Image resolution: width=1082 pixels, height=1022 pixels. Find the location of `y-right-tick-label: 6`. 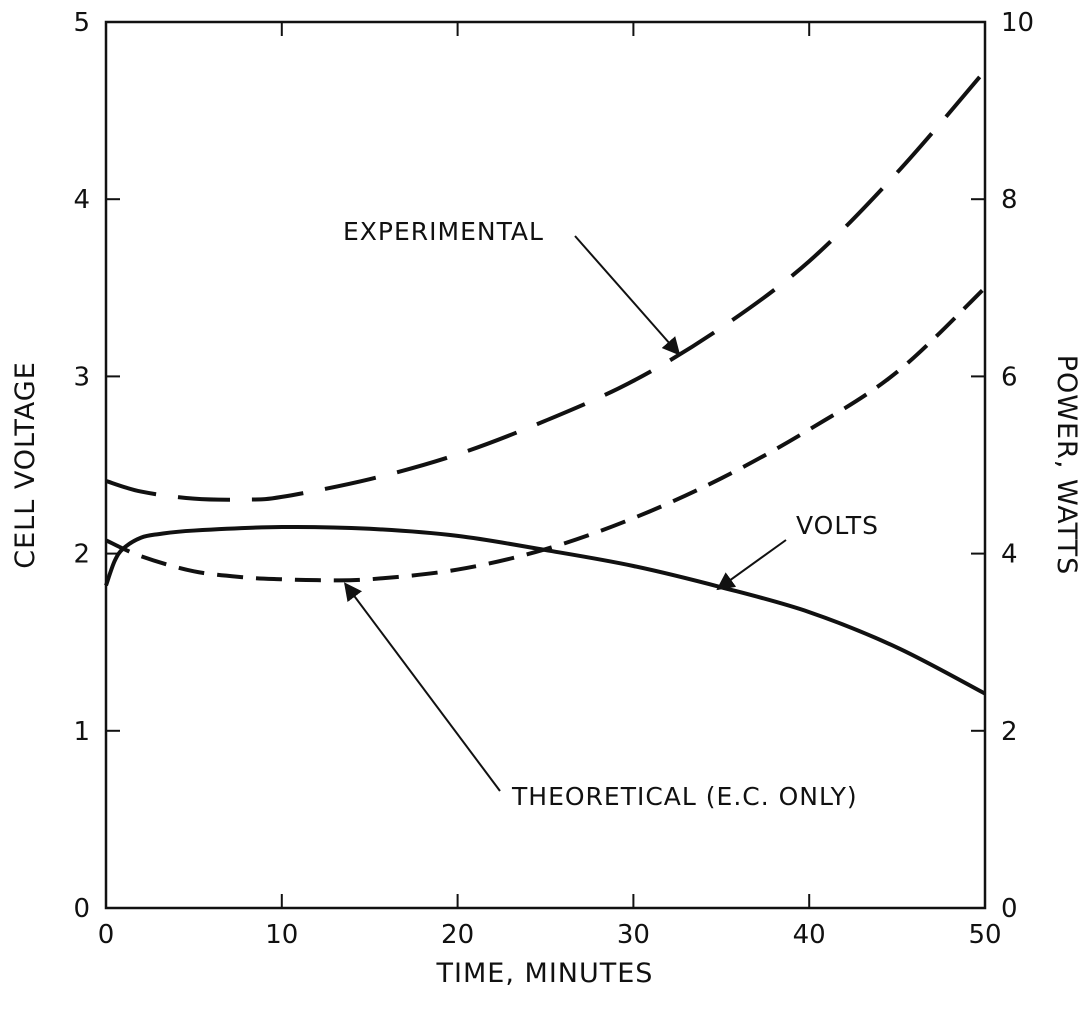

y-right-tick-label: 6 is located at coordinates (1009, 377).